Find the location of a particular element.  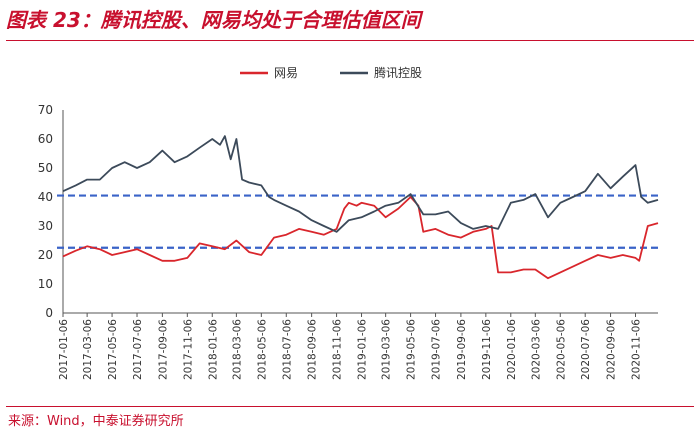

source-rule is located at coordinates (350, 406).